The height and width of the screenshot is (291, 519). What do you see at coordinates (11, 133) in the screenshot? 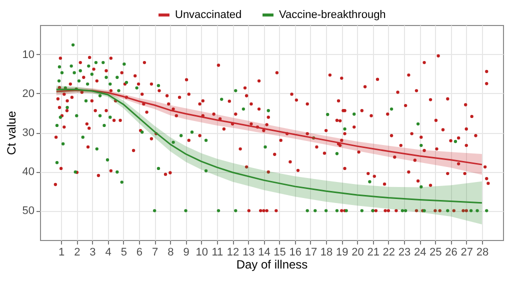
I see `y-axis-title: Ct value` at bounding box center [11, 133].